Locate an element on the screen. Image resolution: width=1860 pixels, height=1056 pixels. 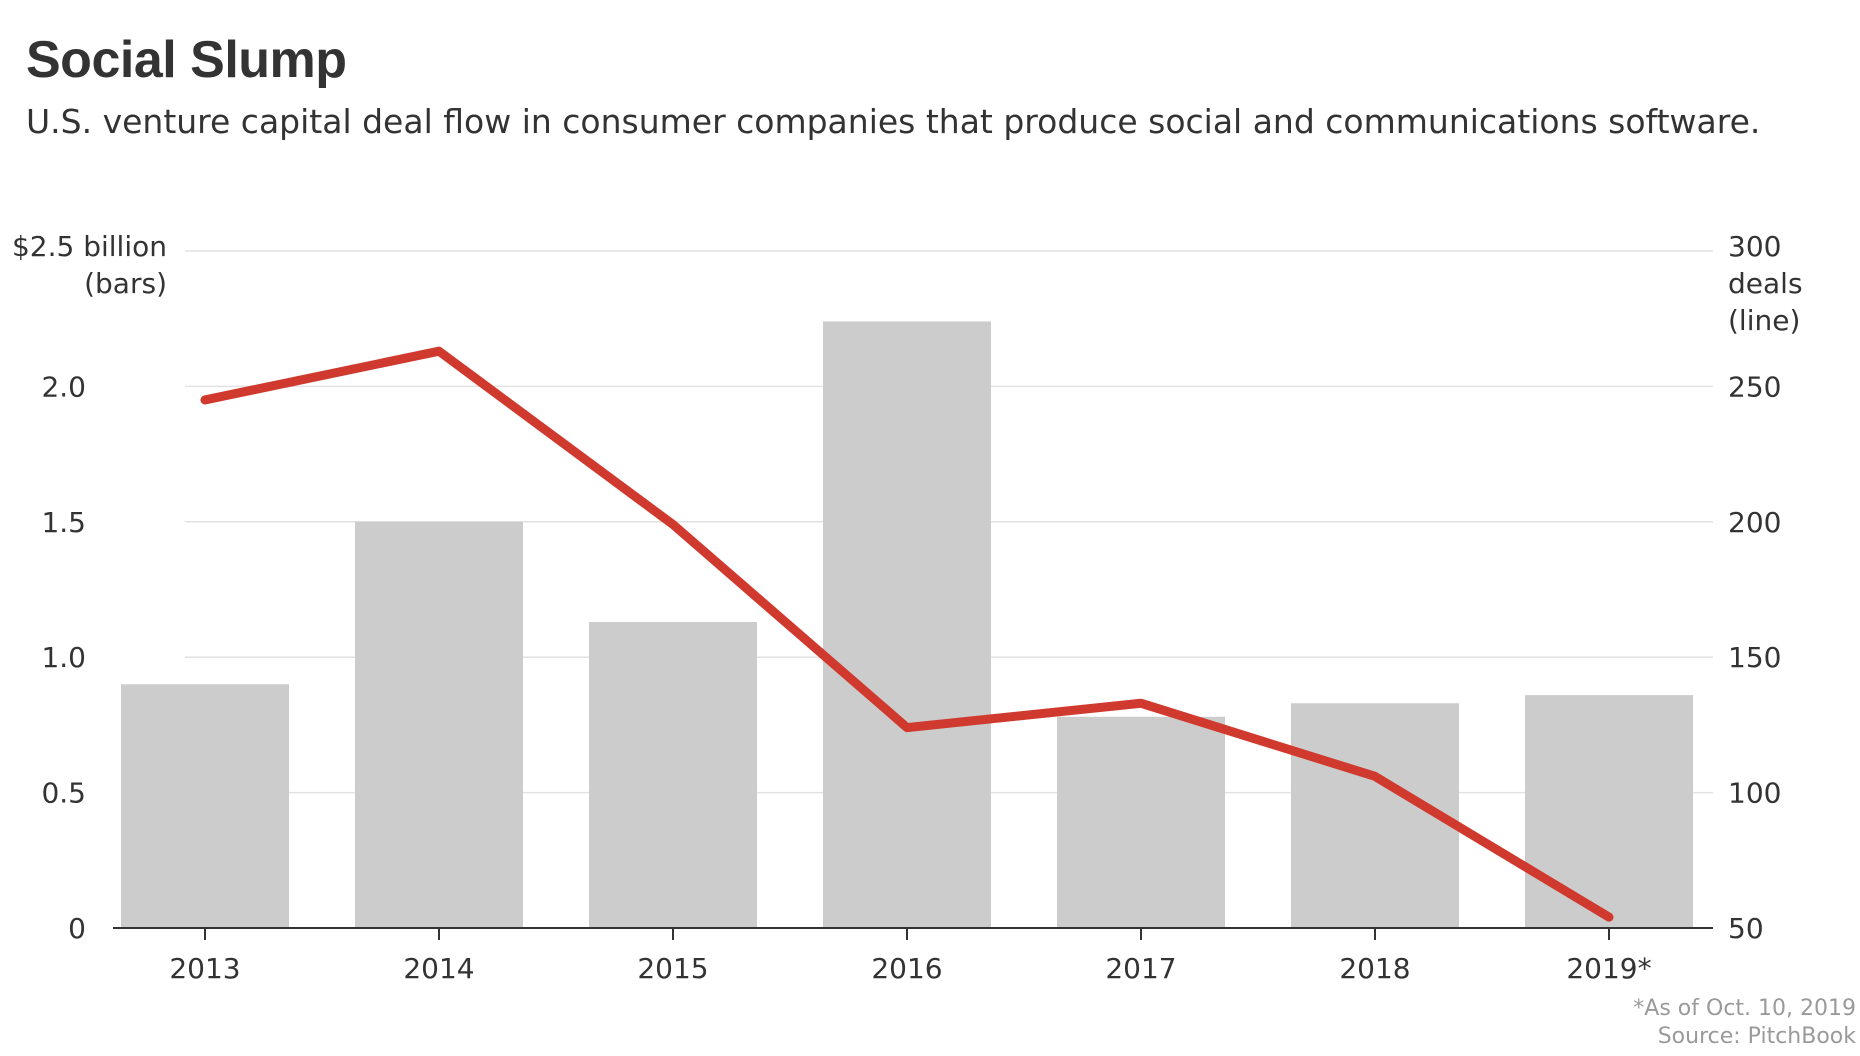
left-tick-label: 1.5 is located at coordinates (63, 522).